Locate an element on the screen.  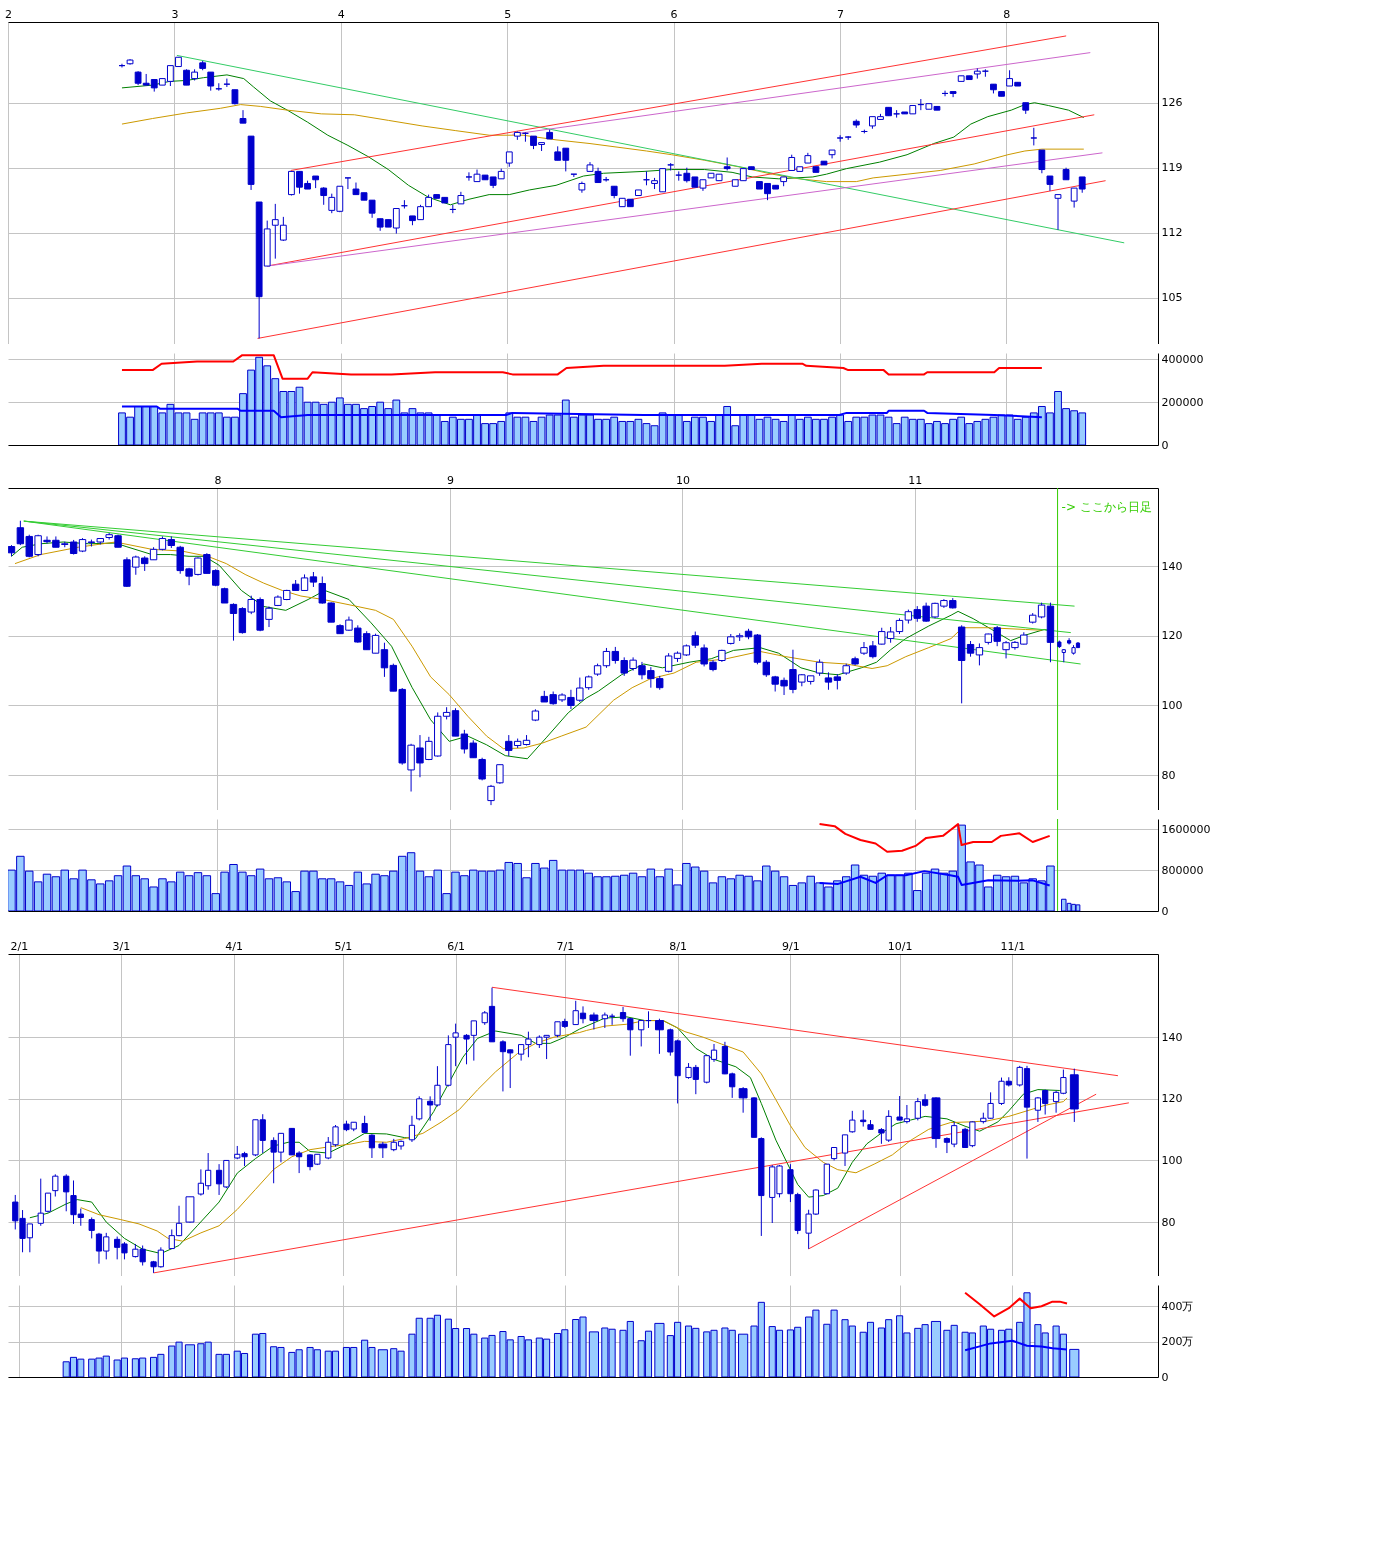
x-tick-label: 8/1 is located at coordinates (678, 946).